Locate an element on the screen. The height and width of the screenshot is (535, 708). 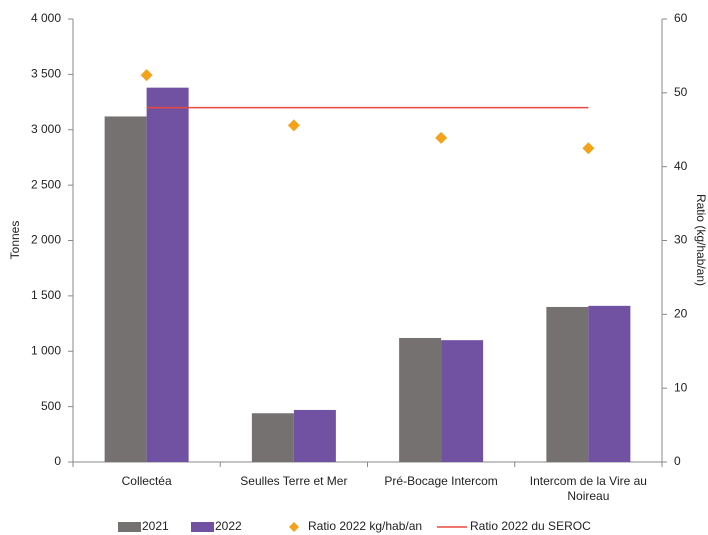
y2-tick-label: 10 is located at coordinates (681, 387).